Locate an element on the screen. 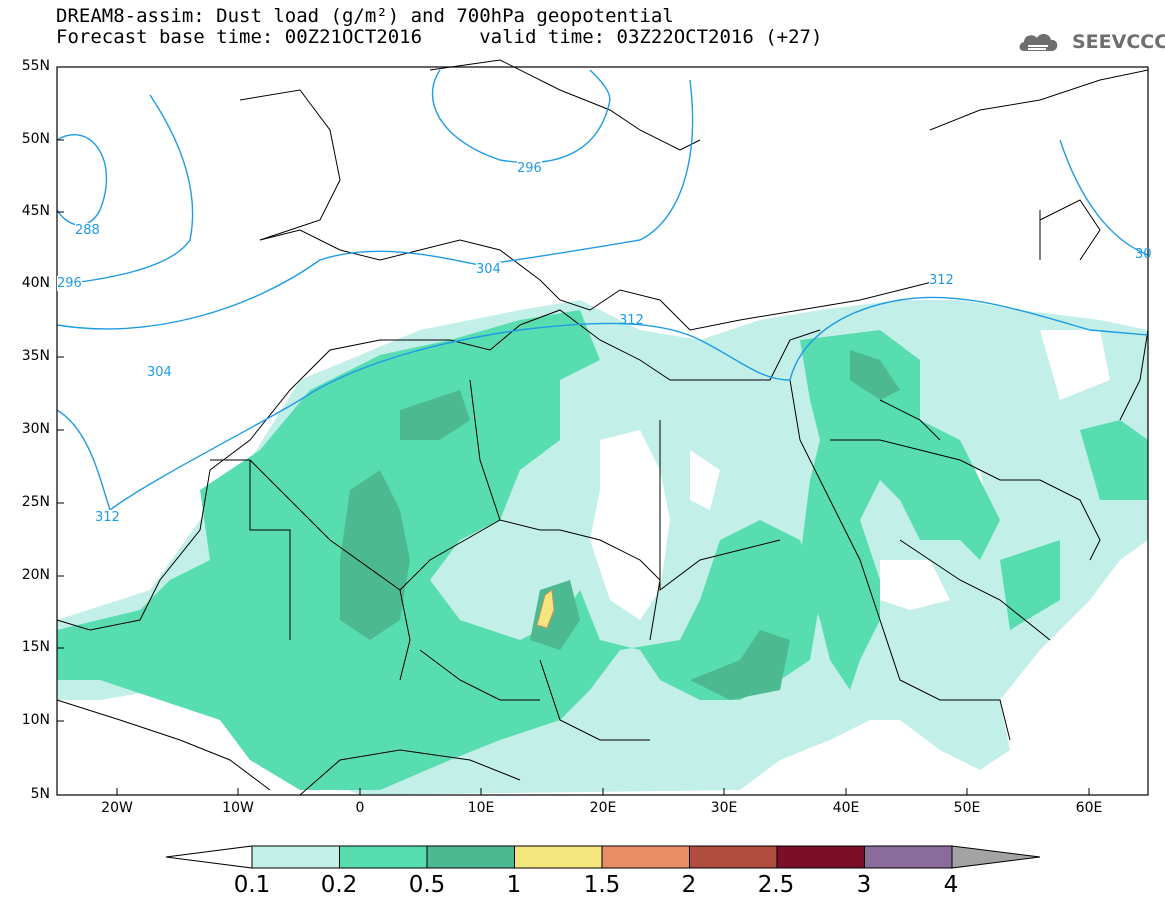  lon-label: 60E is located at coordinates (1089, 808).